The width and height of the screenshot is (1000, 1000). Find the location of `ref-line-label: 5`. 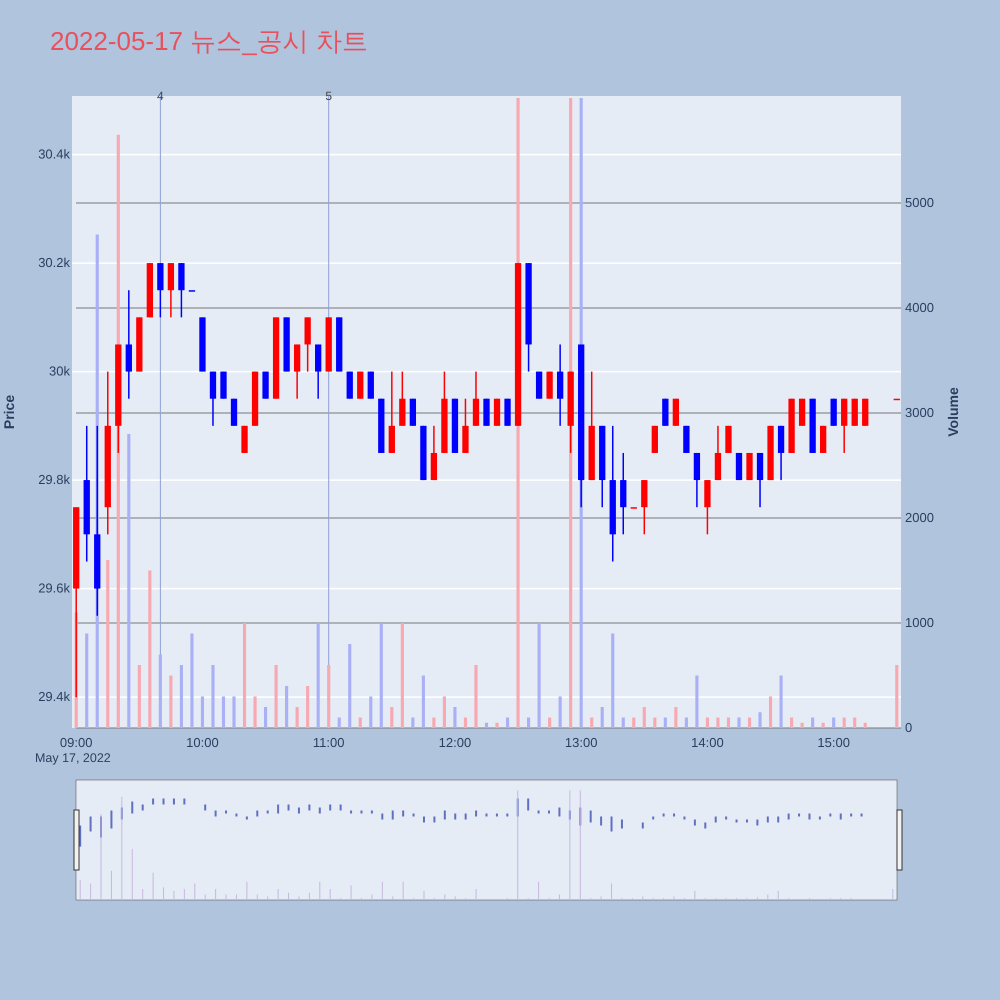

ref-line-label: 5 is located at coordinates (328, 96).